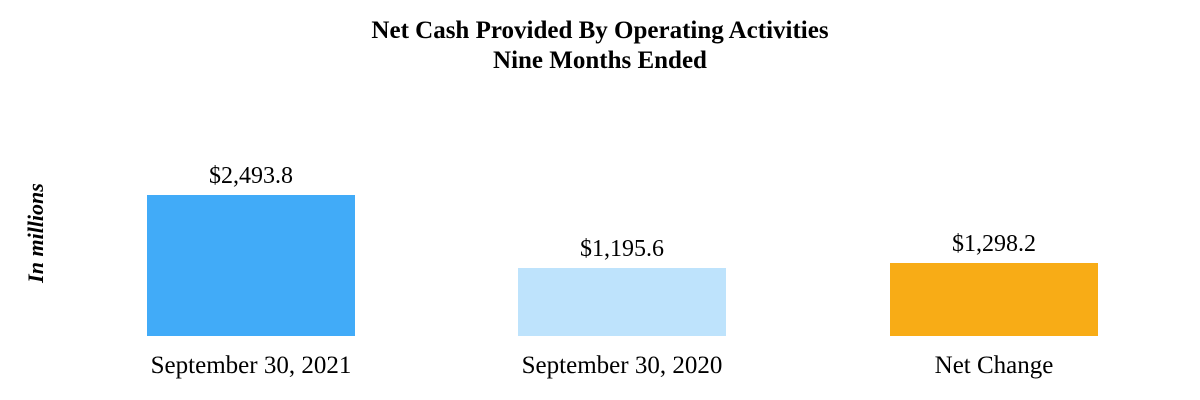 The width and height of the screenshot is (1200, 400). Describe the element at coordinates (994, 244) in the screenshot. I see `bar-value-label-net-change: $1,298.2` at that location.